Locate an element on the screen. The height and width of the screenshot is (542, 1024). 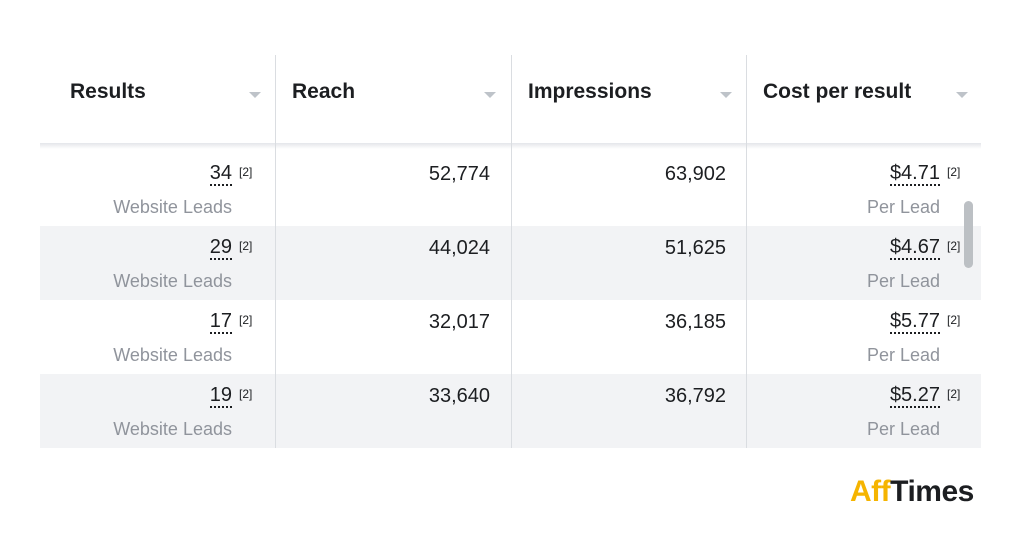
cost-value: $4.71 is located at coordinates (914, 174).